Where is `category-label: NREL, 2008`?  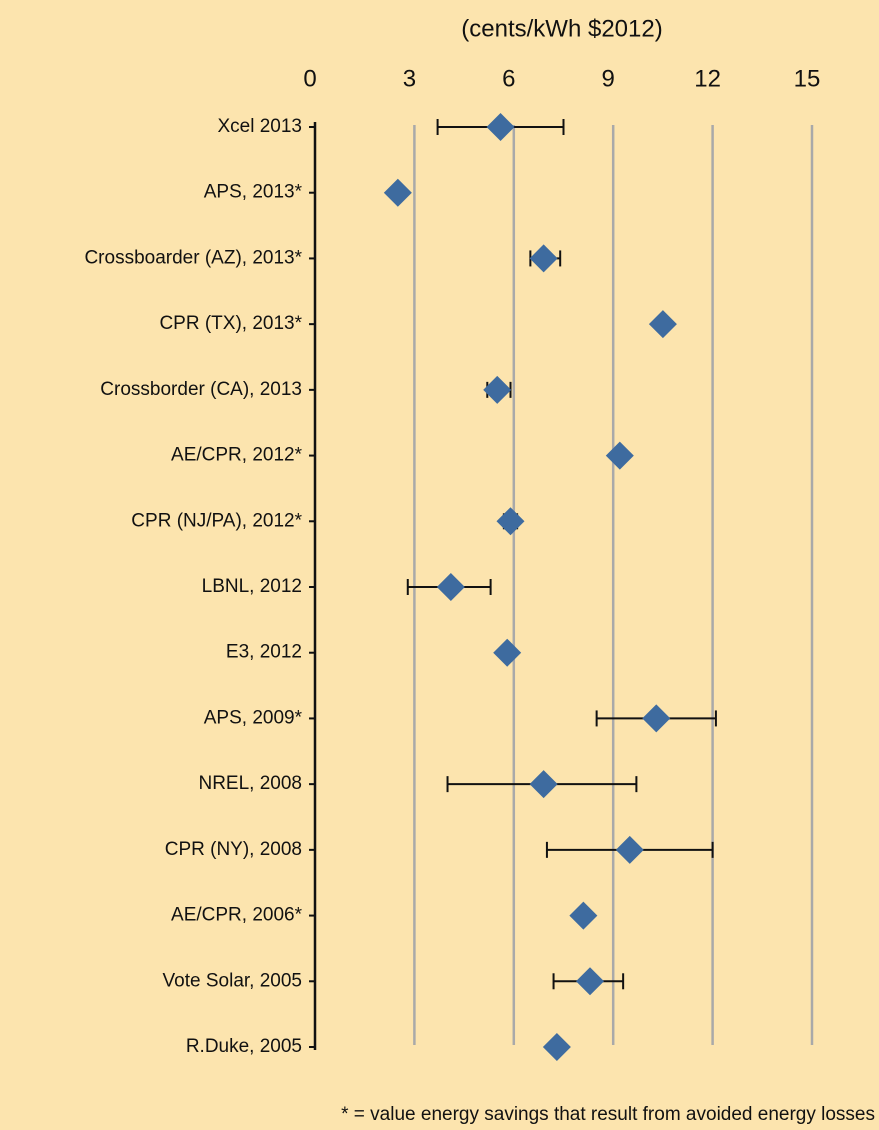
category-label: NREL, 2008 is located at coordinates (250, 783).